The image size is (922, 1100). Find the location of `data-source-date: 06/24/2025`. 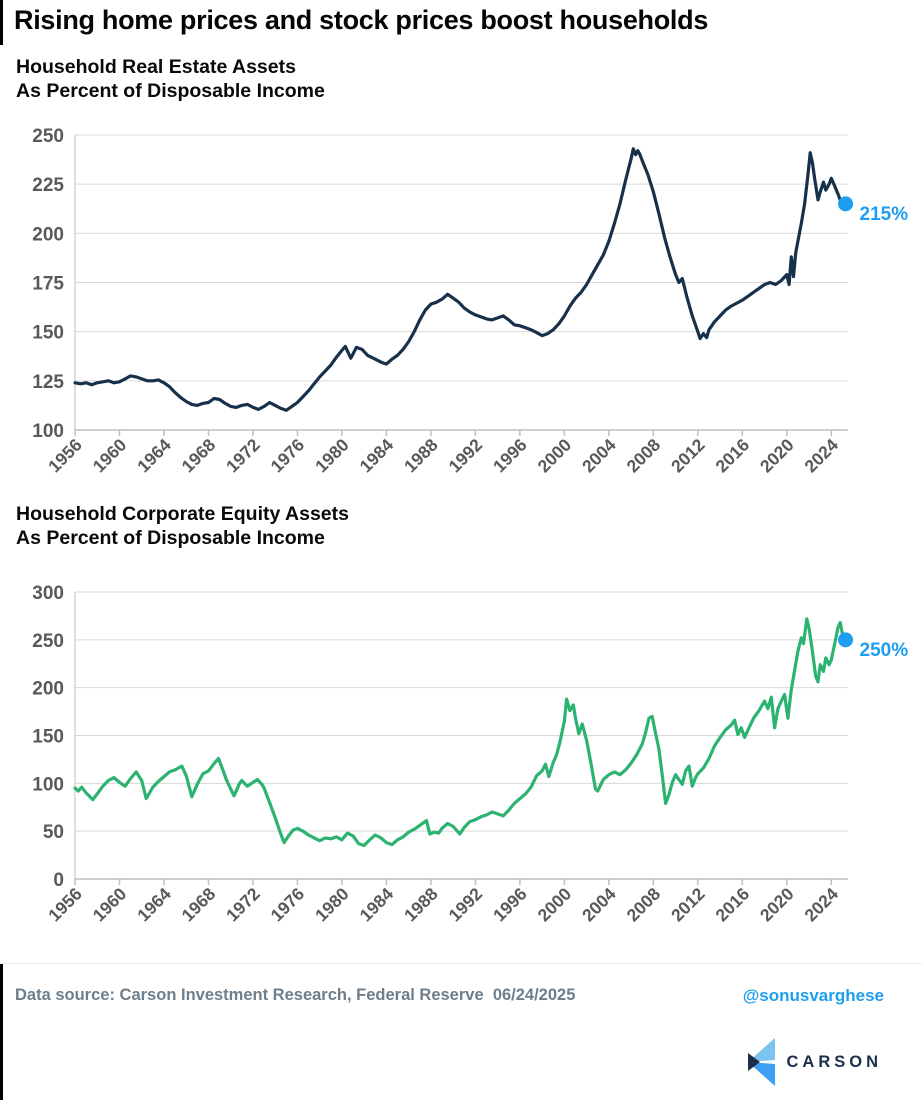

data-source-date: 06/24/2025 is located at coordinates (534, 995).